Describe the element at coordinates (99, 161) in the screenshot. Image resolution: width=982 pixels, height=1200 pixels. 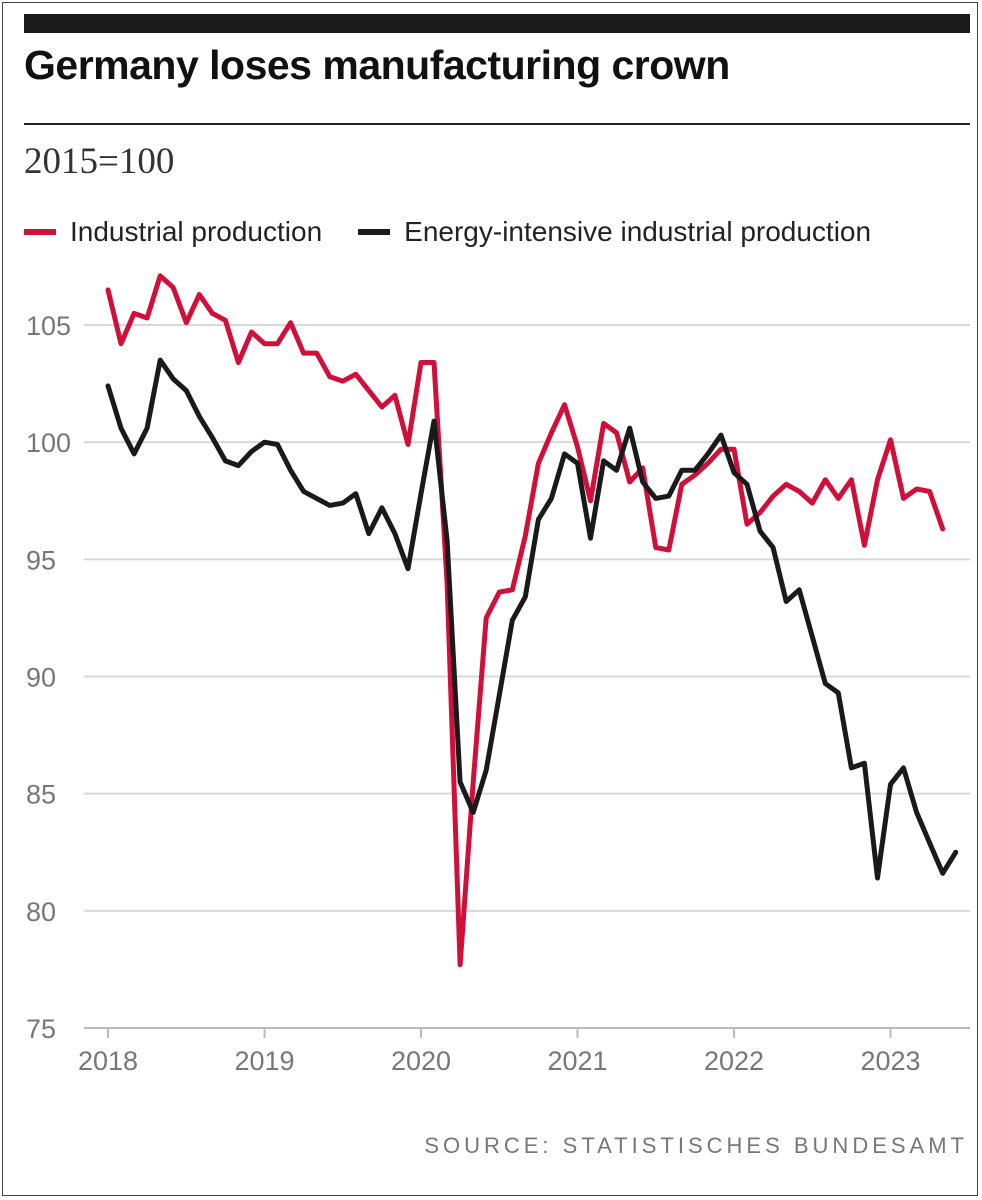
I see `chart-subtitle: 2015=100` at that location.